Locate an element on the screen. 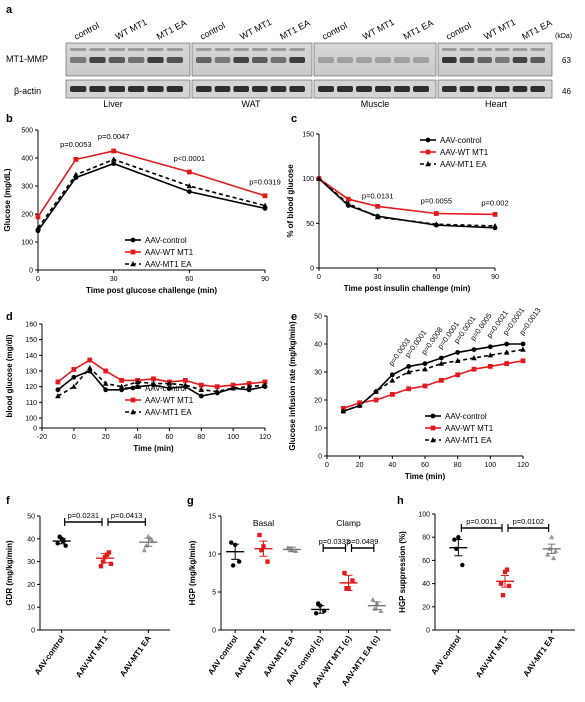 This screenshot has height=702, width=585. p-value-annotation: p<0.0001 is located at coordinates (190, 158).